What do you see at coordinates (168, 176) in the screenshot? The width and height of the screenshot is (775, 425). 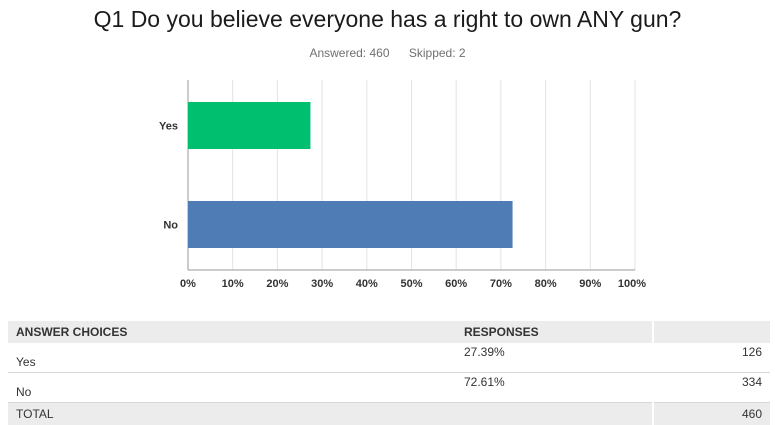 I see `chart-category-labels: Yes No` at bounding box center [168, 176].